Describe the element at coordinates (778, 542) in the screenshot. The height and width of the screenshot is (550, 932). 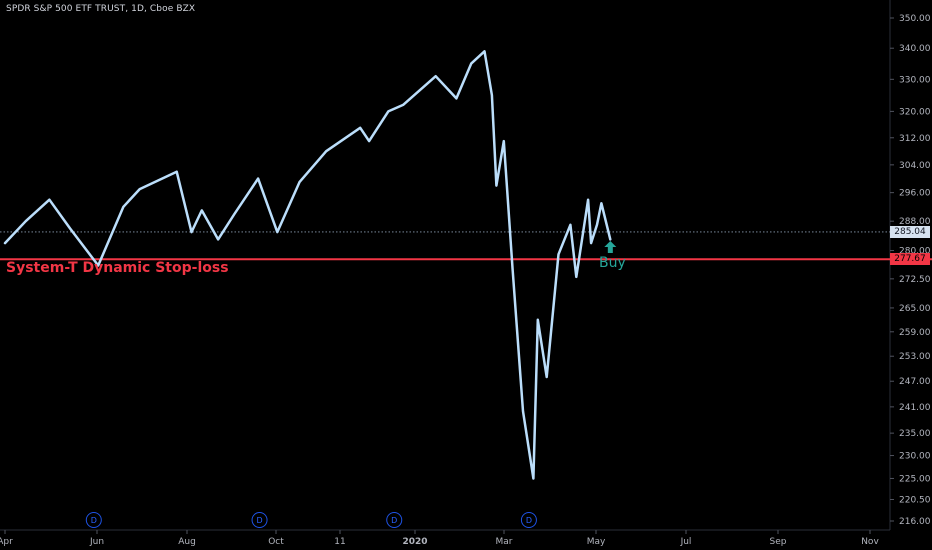
I see `time-tick-label: Sep` at that location.